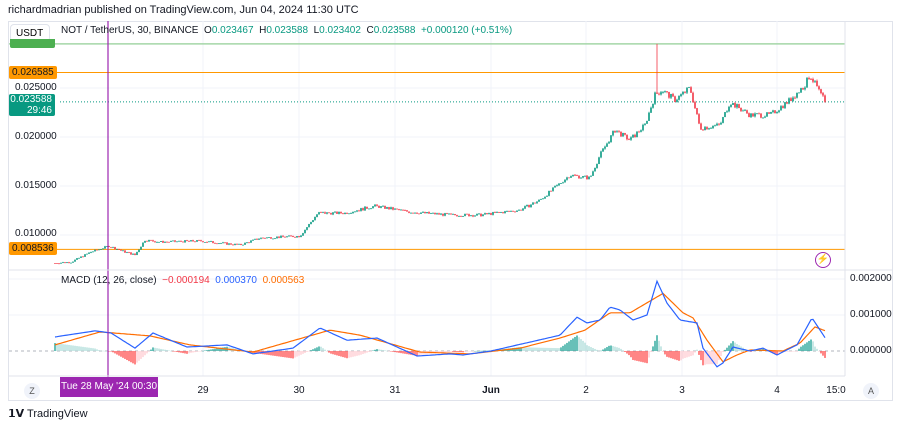  What do you see at coordinates (39, 110) in the screenshot?
I see `bar-countdown: 29:46` at bounding box center [39, 110].